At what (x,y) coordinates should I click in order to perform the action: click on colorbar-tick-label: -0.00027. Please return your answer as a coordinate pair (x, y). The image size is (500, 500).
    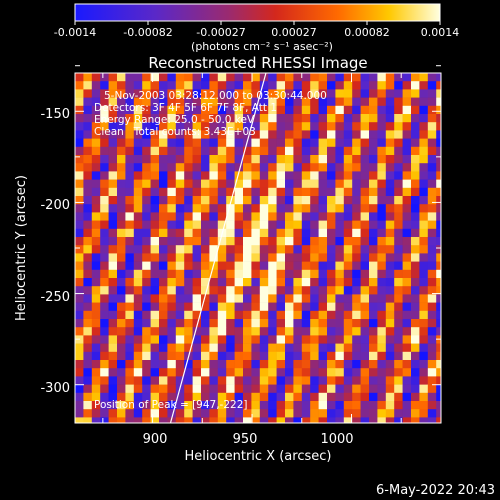
    Looking at the image, I should click on (220, 32).